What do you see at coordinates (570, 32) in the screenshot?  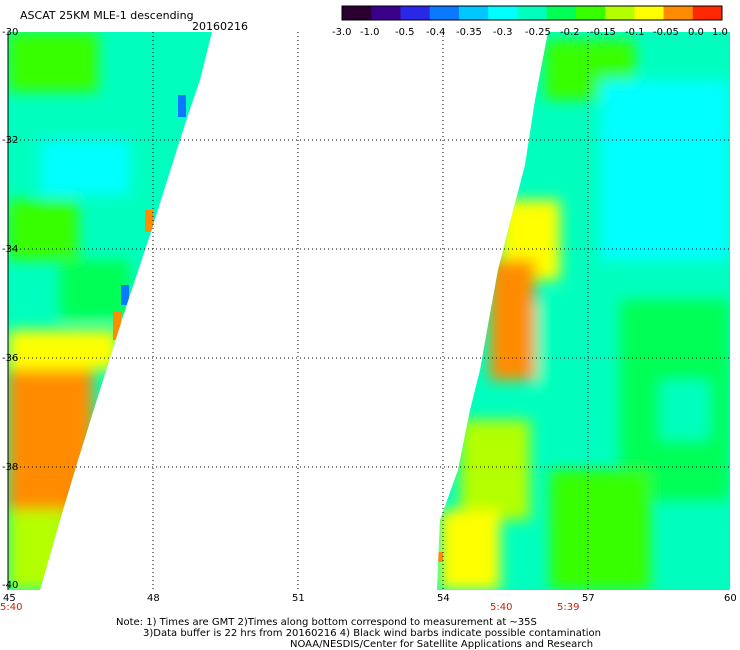 I see `colorbar-tick: -0.2` at bounding box center [570, 32].